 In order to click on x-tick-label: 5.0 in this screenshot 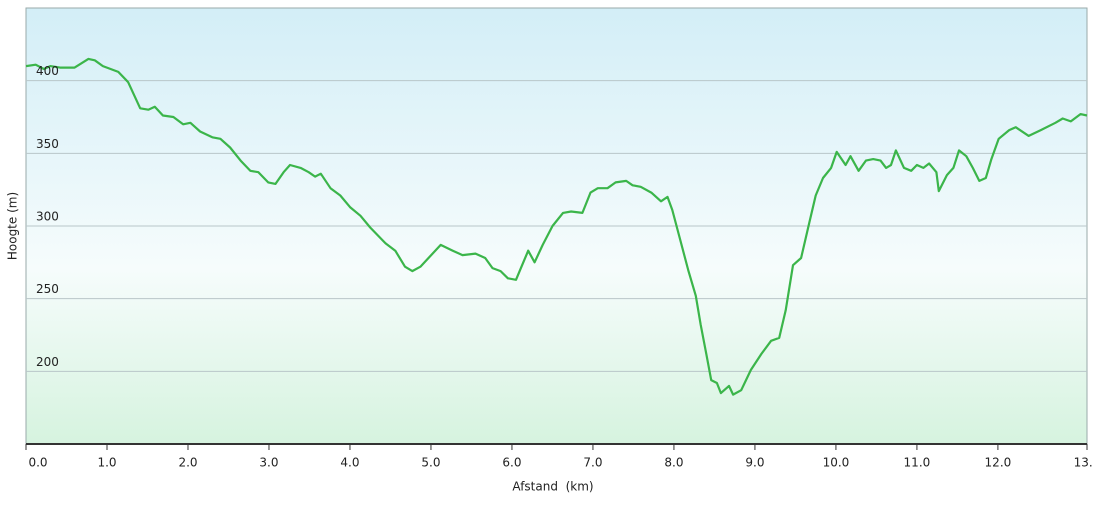, I will do `click(430, 463)`.